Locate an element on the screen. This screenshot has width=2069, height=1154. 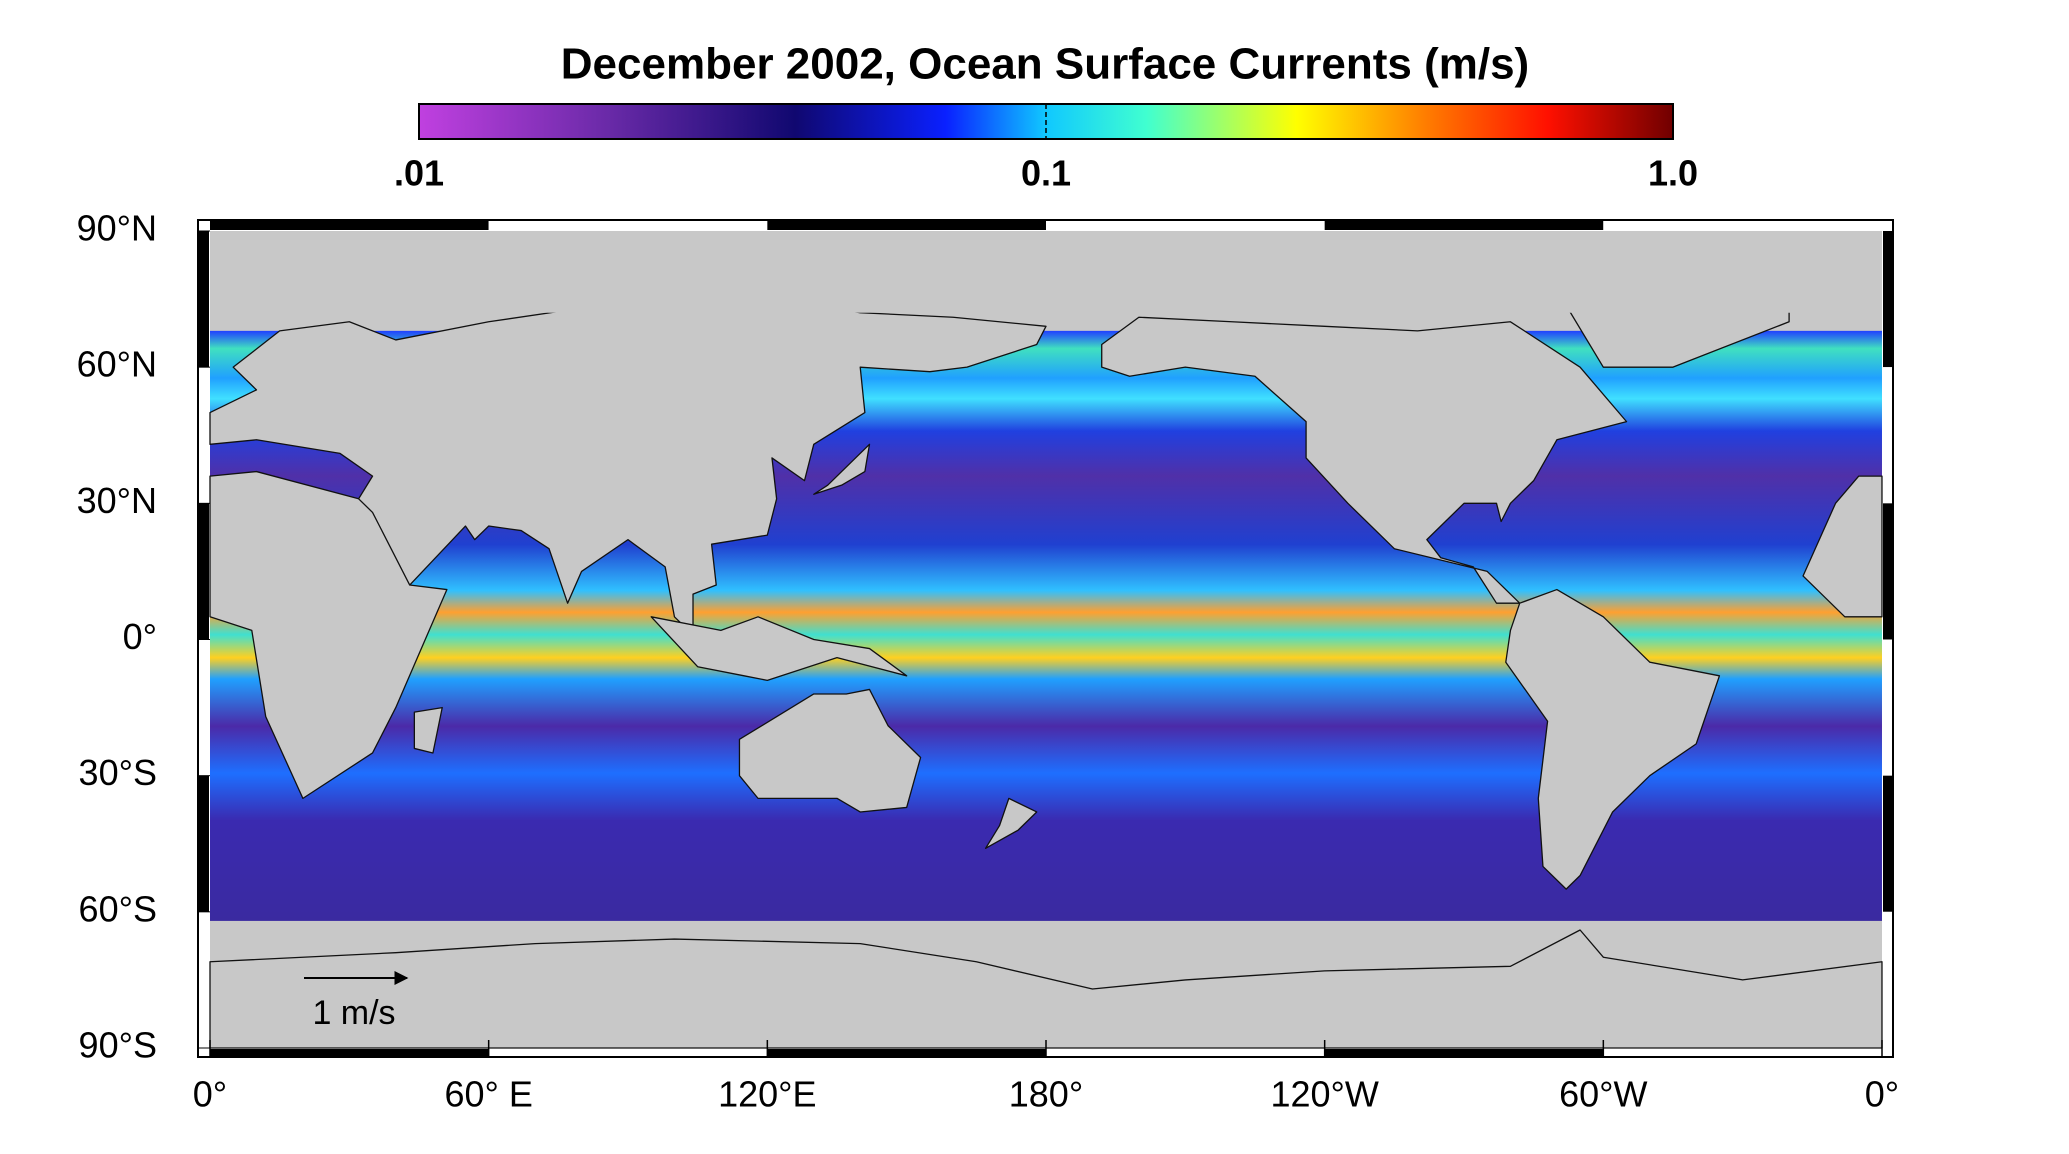
lat-tick-label: 60°N is located at coordinates (117, 364).